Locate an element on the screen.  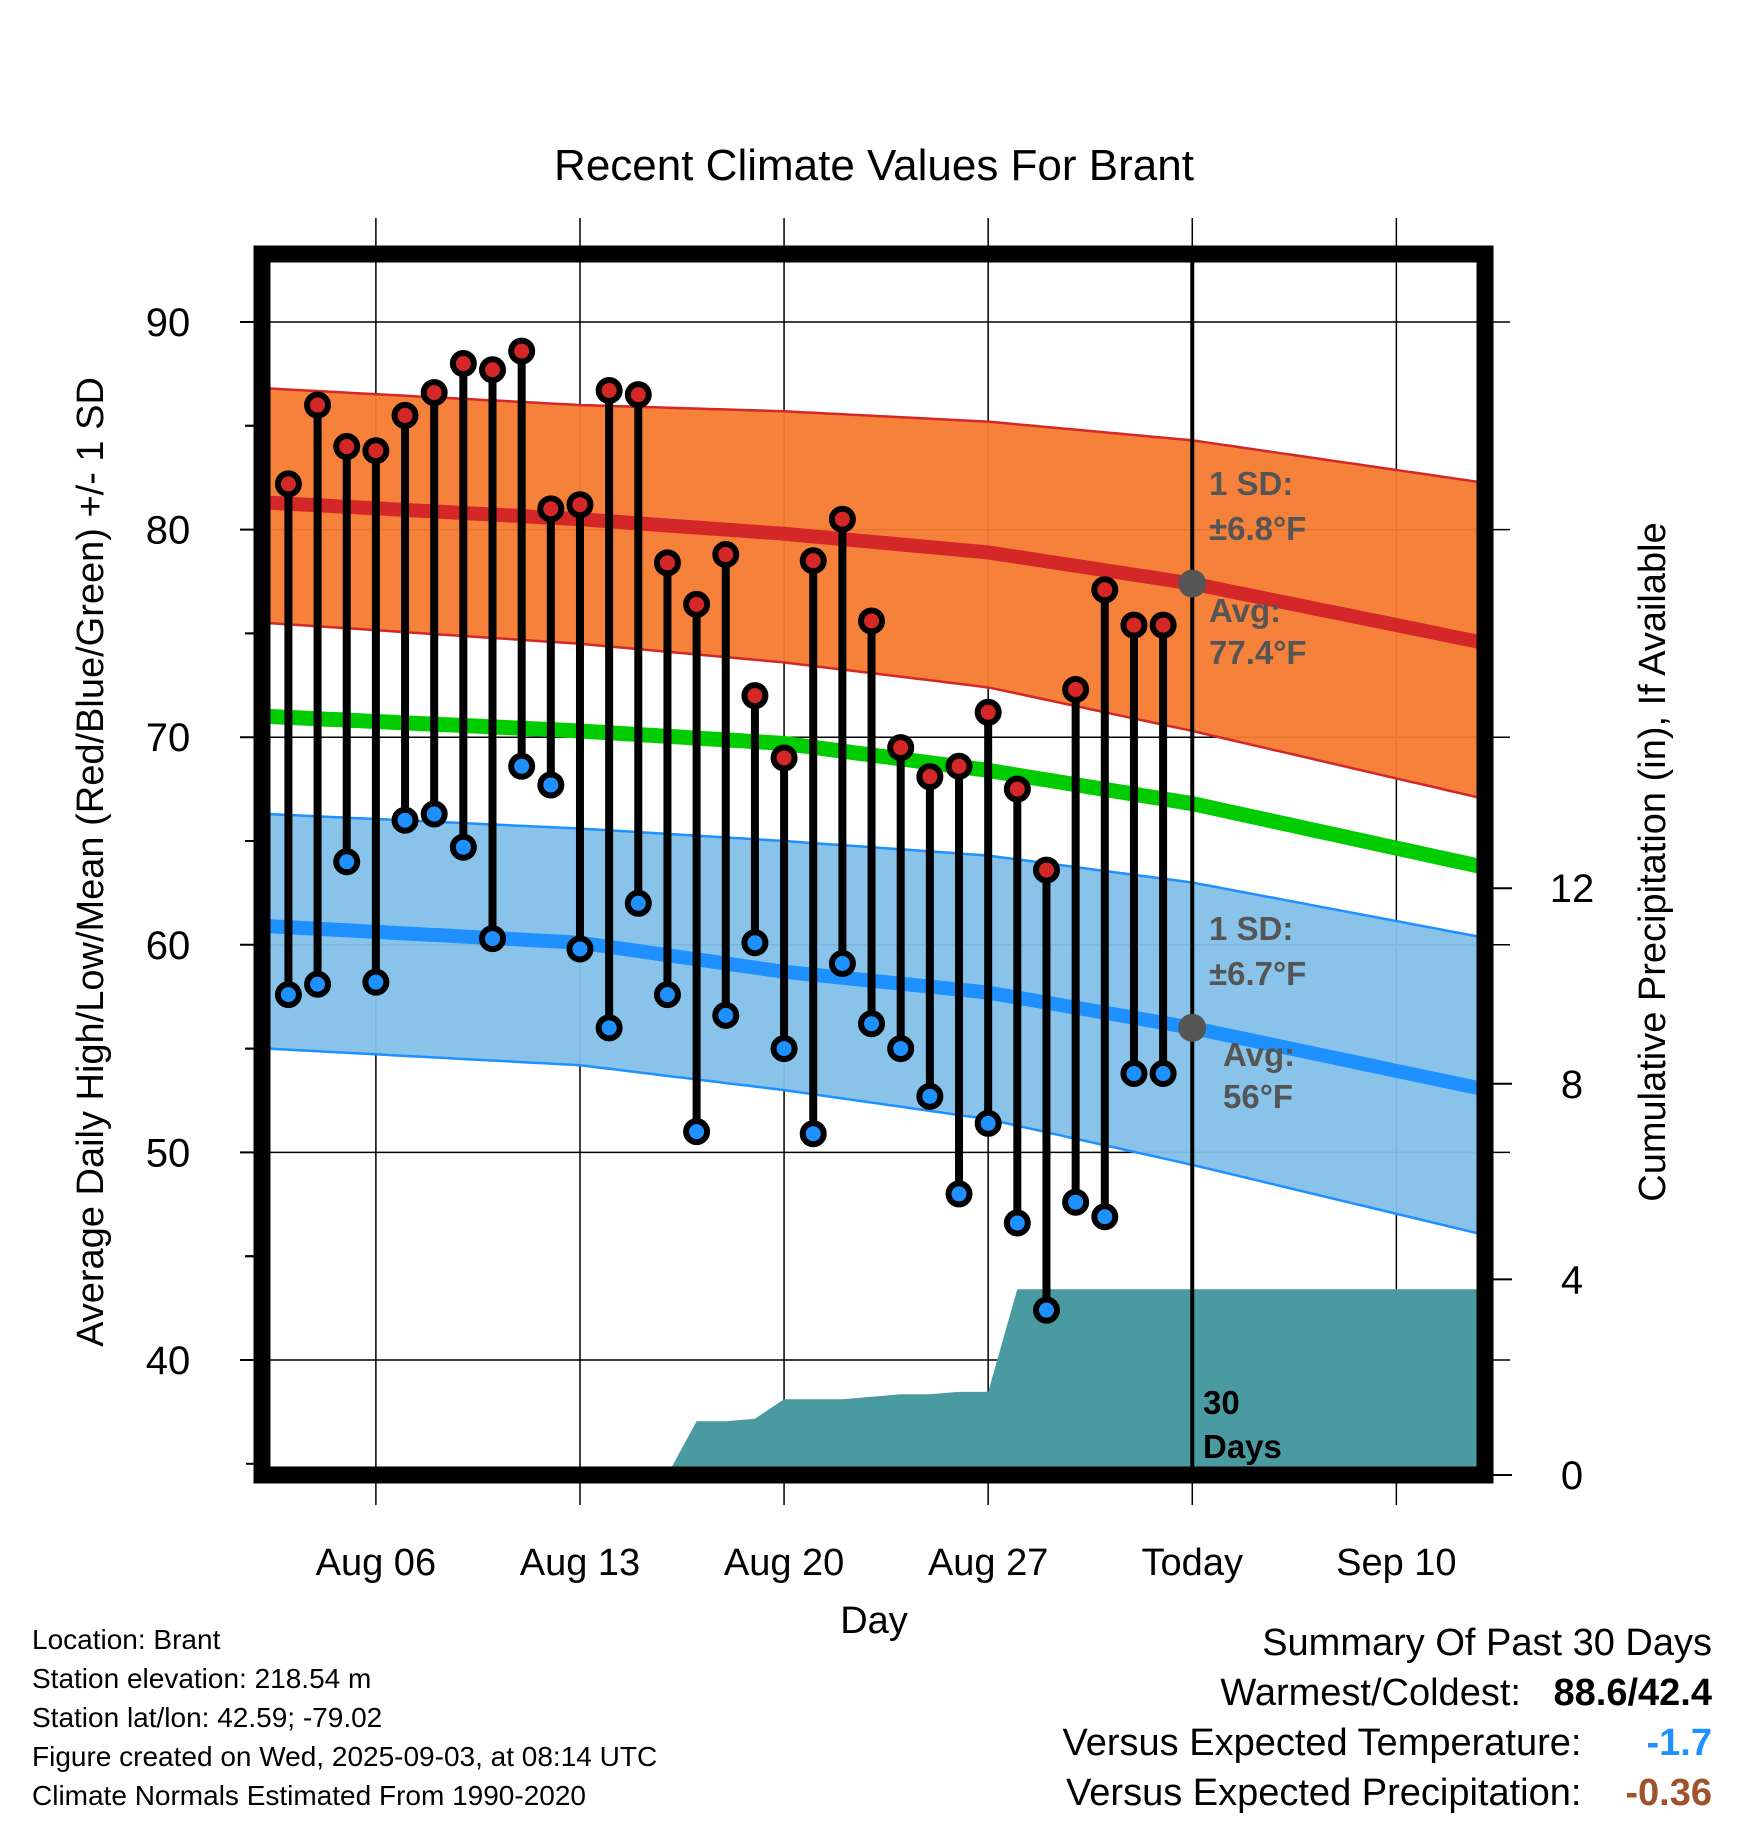
latlon-text: Station lat/lon: 42.59; -79.02 is located at coordinates (207, 1717).